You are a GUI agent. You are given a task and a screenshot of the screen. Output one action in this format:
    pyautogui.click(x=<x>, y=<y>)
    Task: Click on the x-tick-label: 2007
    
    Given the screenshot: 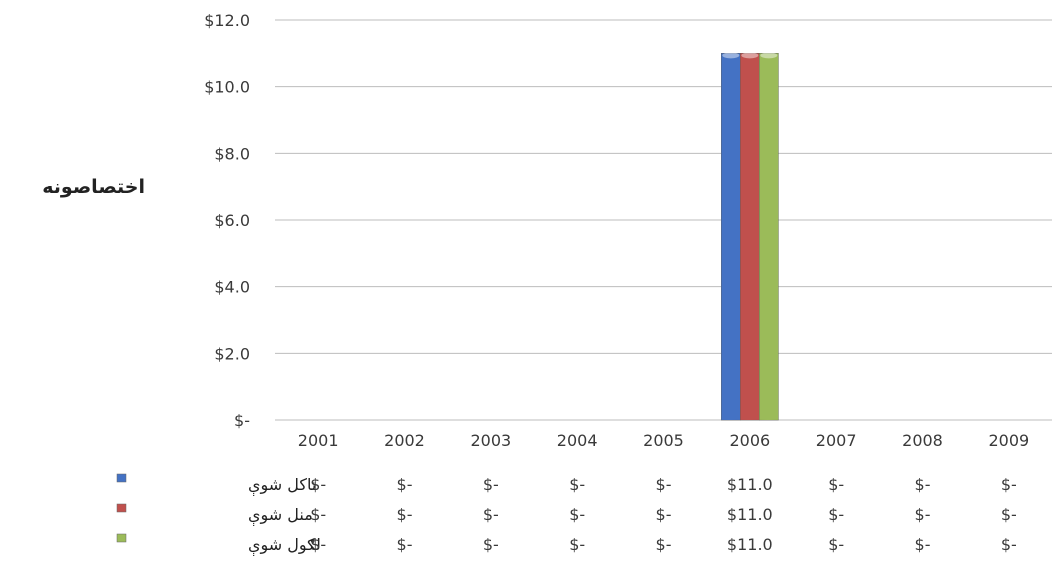 What is the action you would take?
    pyautogui.click(x=836, y=440)
    